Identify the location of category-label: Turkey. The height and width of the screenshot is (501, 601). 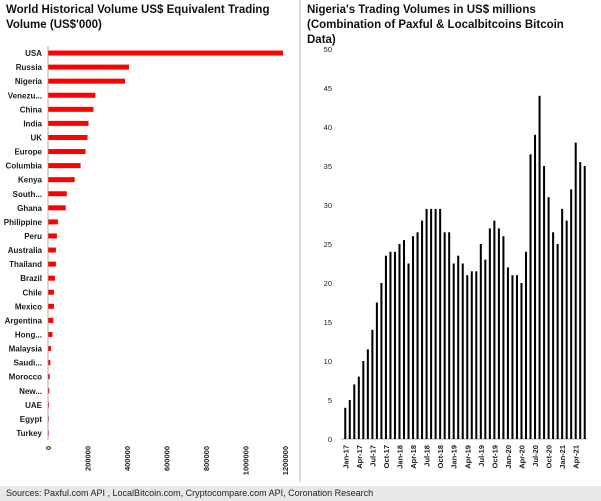
(29, 433).